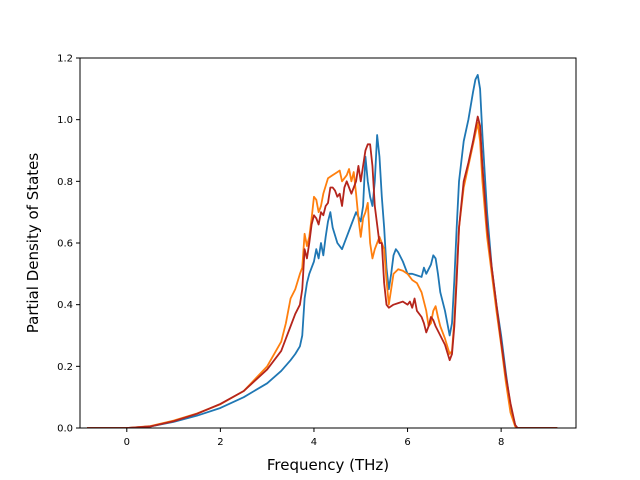  Describe the element at coordinates (314, 442) in the screenshot. I see `x-tick-label: 4` at that location.